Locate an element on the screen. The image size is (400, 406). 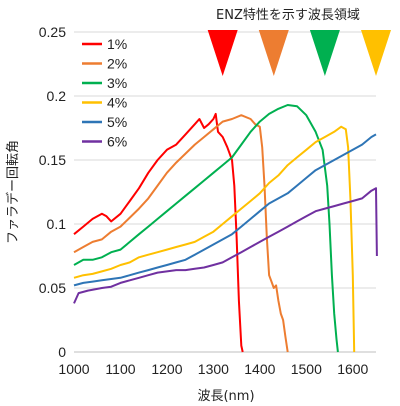
legend: 1% 2% 3% 4% 5% 6% is located at coordinates (104, 93).